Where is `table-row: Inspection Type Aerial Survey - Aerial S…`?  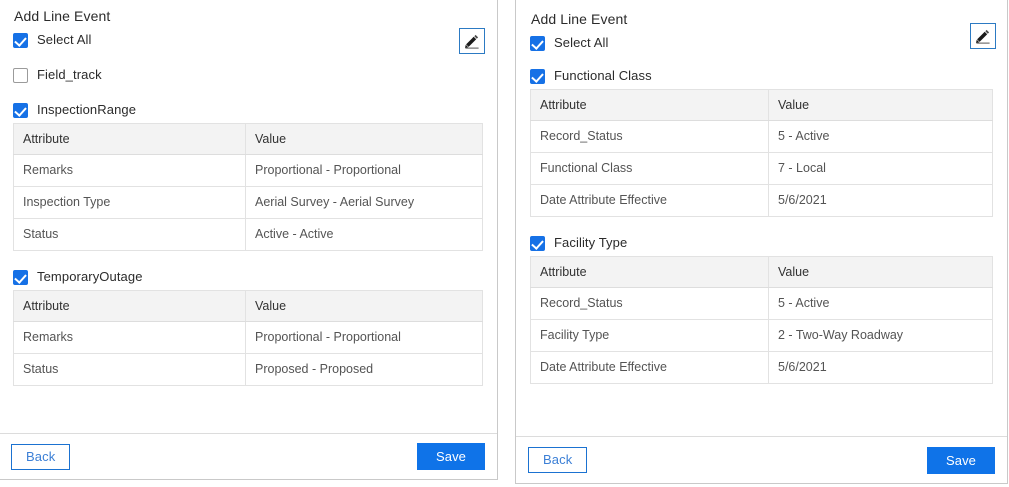 table-row: Inspection Type Aerial Survey - Aerial S… is located at coordinates (248, 202).